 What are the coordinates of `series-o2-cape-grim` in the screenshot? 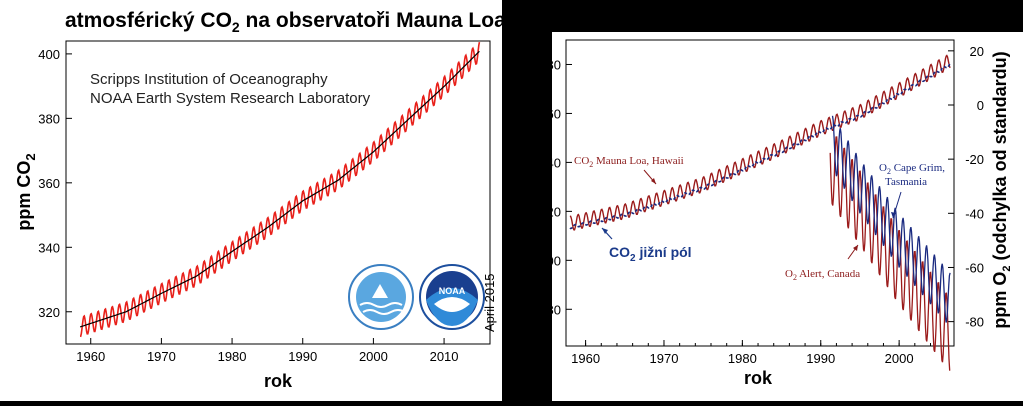 It's located at (891, 219).